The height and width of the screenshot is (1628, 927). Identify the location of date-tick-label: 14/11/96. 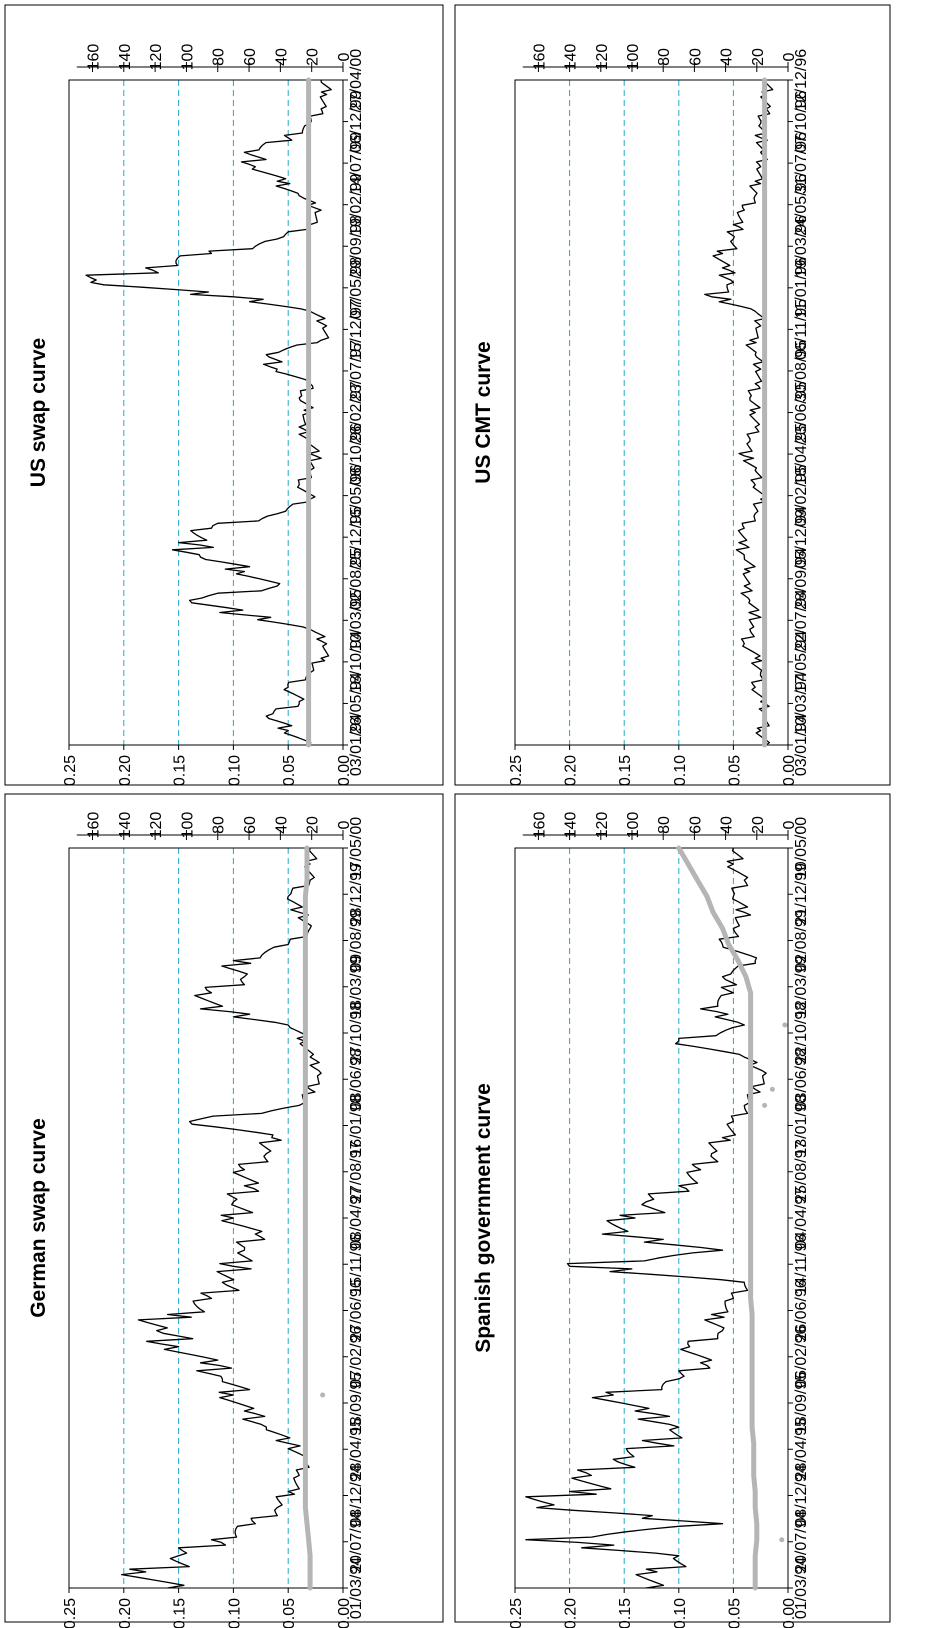
(801, 1264).